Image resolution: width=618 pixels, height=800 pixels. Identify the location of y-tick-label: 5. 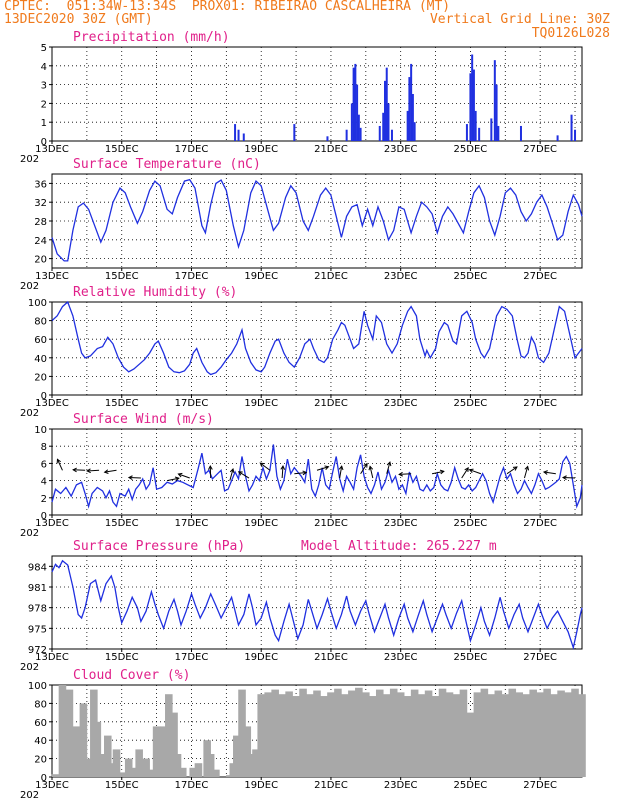
(44, 48).